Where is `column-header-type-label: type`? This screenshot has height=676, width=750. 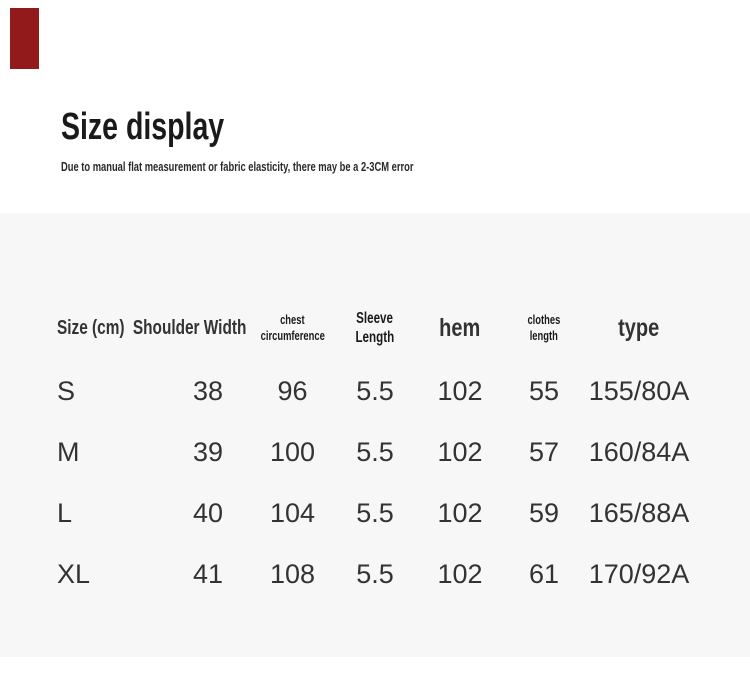
column-header-type-label: type is located at coordinates (639, 327).